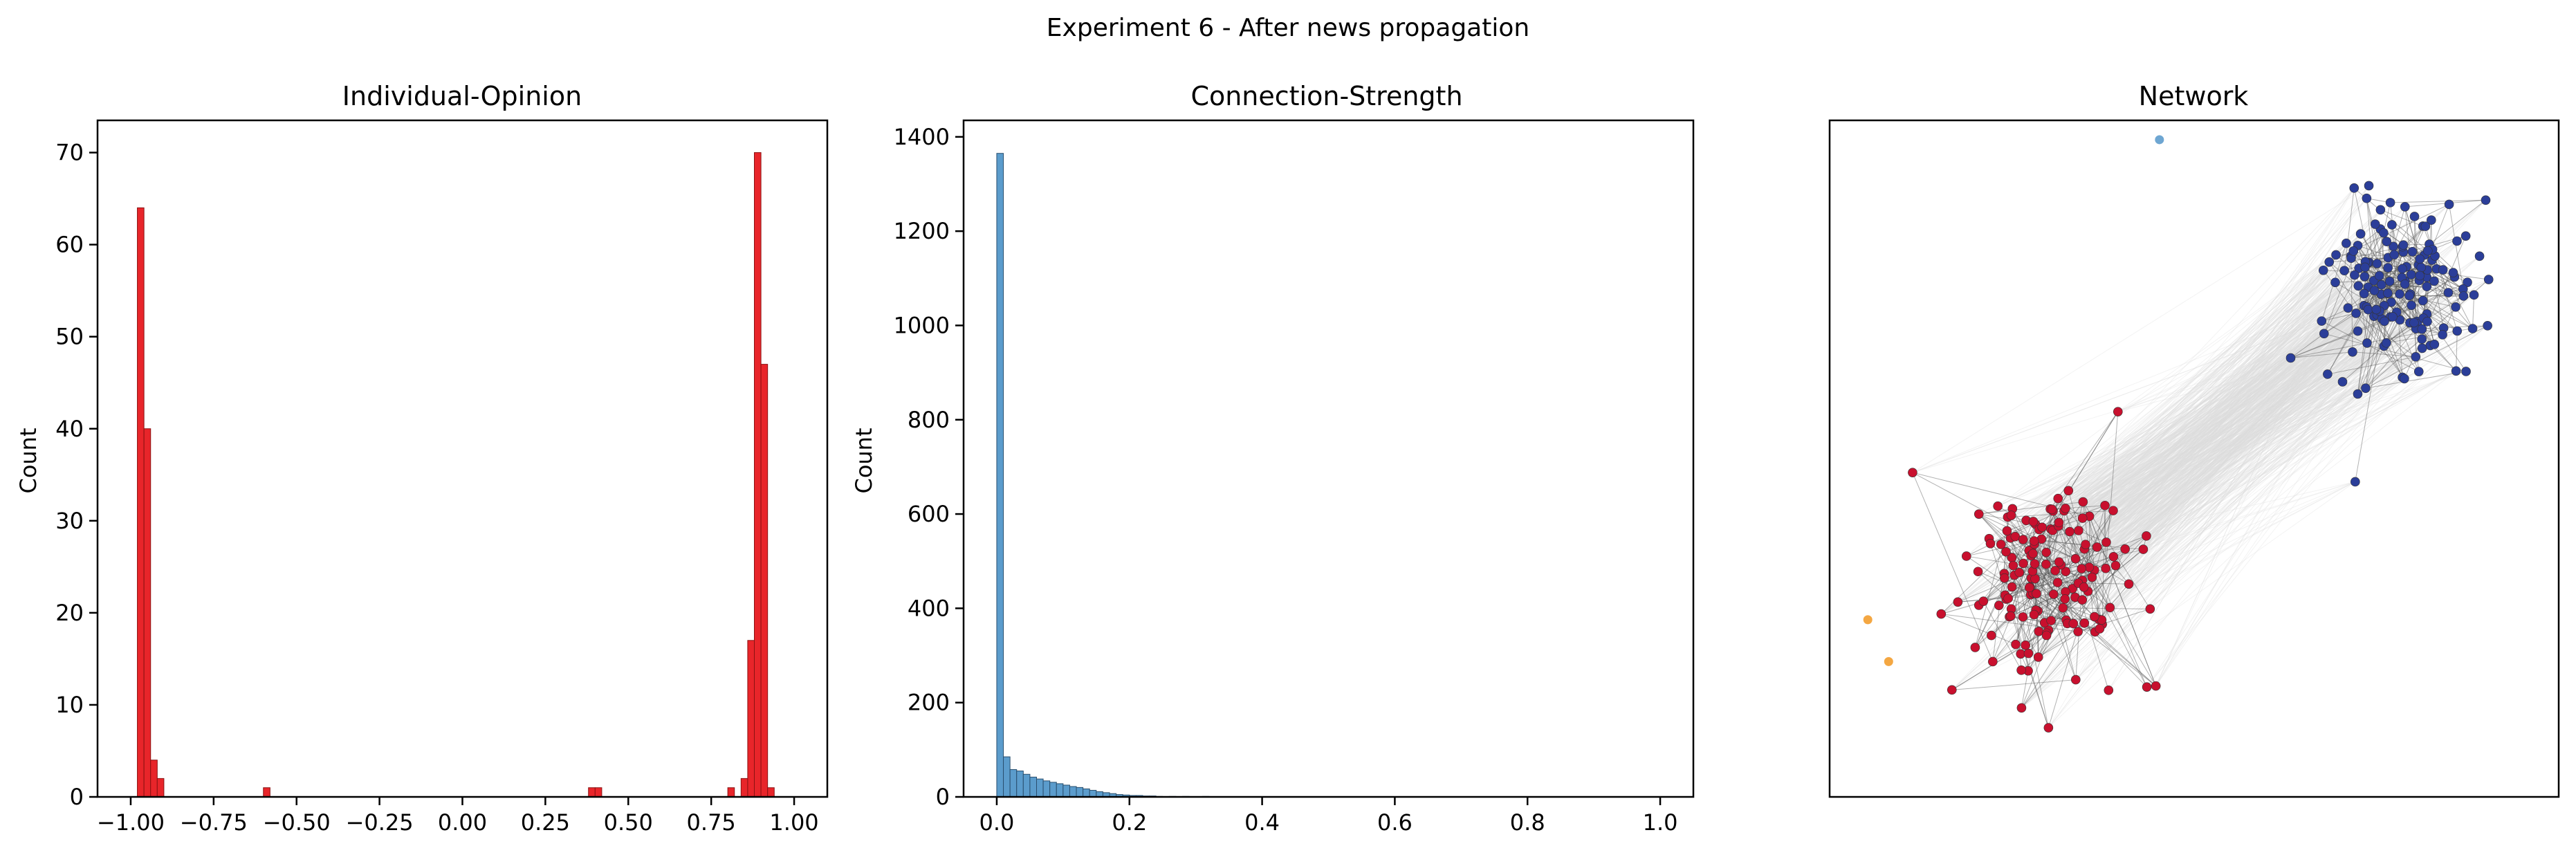 The image size is (2576, 855). Describe the element at coordinates (28, 460) in the screenshot. I see `opinion-ylabel: Count` at that location.